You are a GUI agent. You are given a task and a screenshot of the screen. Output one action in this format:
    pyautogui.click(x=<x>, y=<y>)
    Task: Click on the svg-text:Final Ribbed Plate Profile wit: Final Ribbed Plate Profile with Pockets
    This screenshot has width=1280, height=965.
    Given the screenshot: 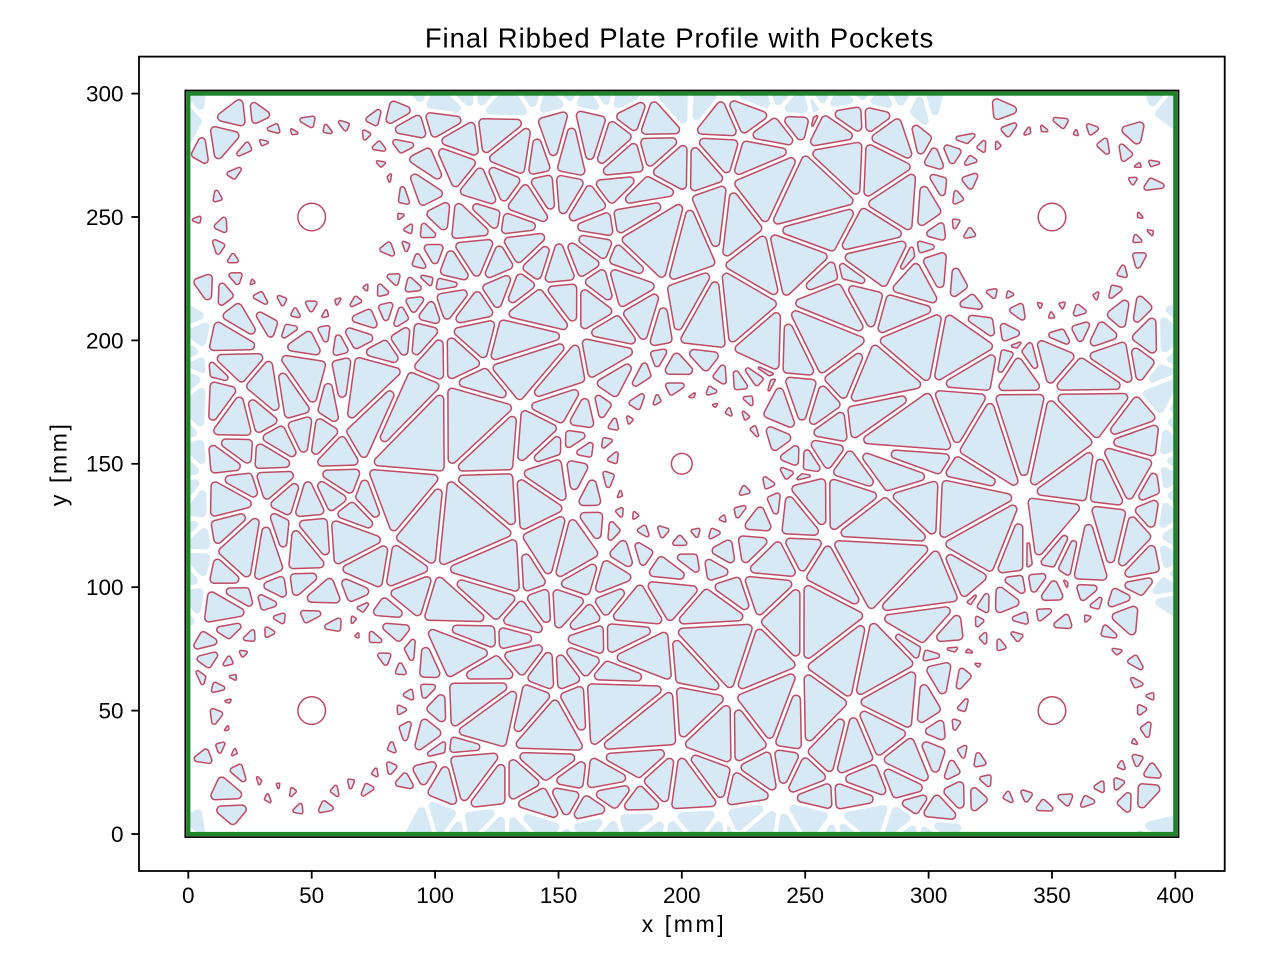 What is the action you would take?
    pyautogui.click(x=679, y=38)
    